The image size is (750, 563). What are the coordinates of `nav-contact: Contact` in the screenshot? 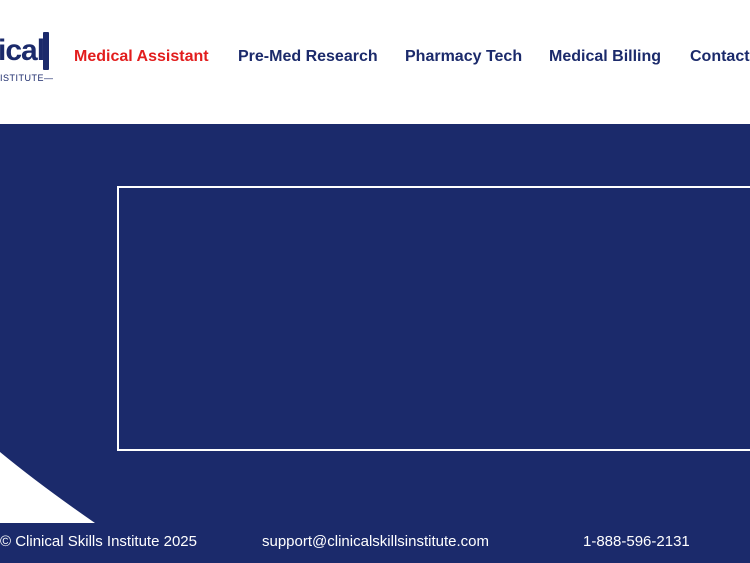 It's located at (720, 56).